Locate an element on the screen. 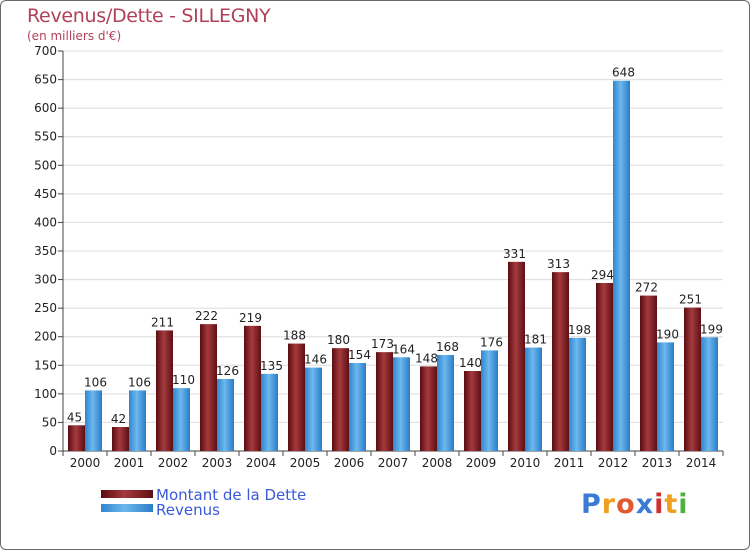  x-tick-label: 2010 is located at coordinates (525, 463).